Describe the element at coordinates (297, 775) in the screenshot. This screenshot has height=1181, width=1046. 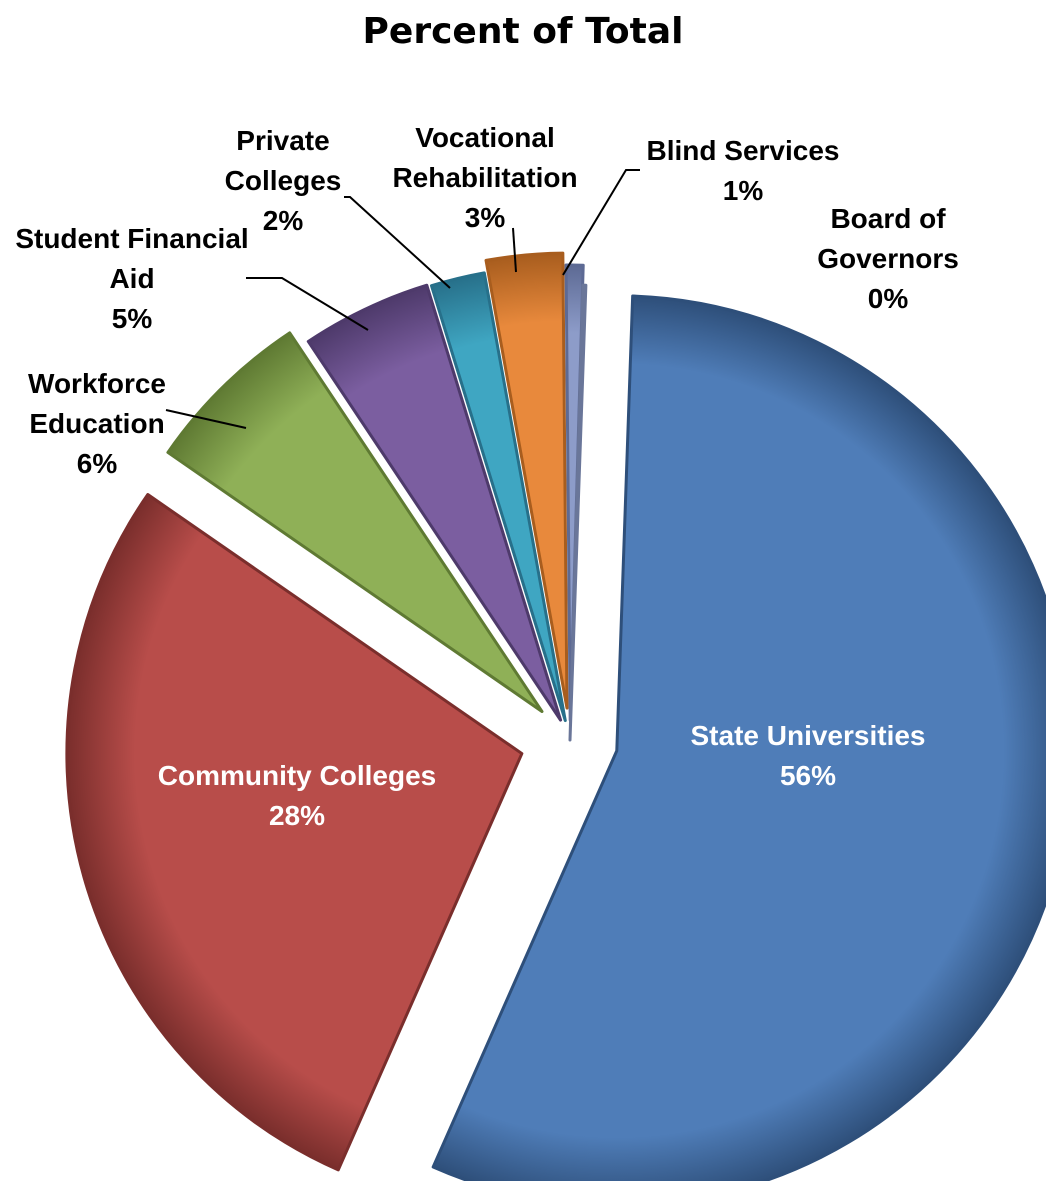
I see `slice-name-label-1: Community Colleges` at that location.